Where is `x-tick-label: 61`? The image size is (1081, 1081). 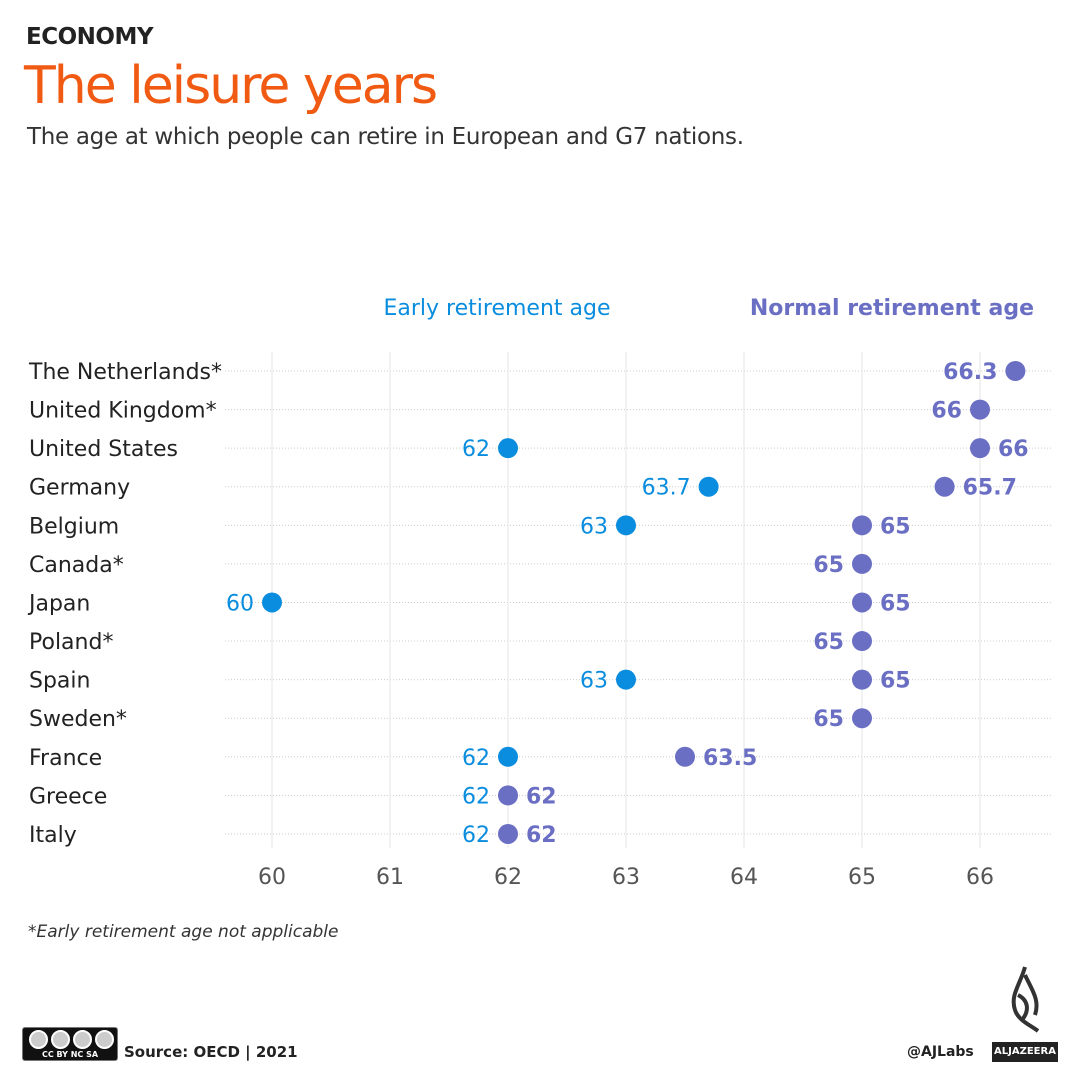
x-tick-label: 61 is located at coordinates (390, 877).